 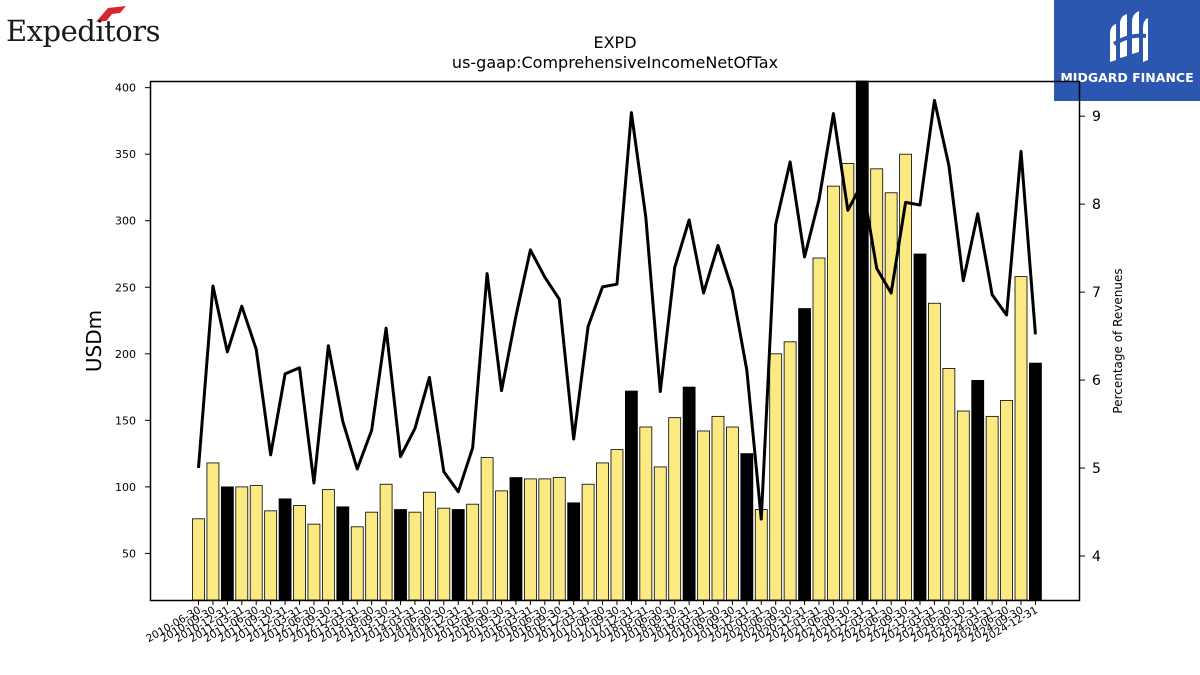 I want to click on y2-tick-label: 4, so click(x=1096, y=557).